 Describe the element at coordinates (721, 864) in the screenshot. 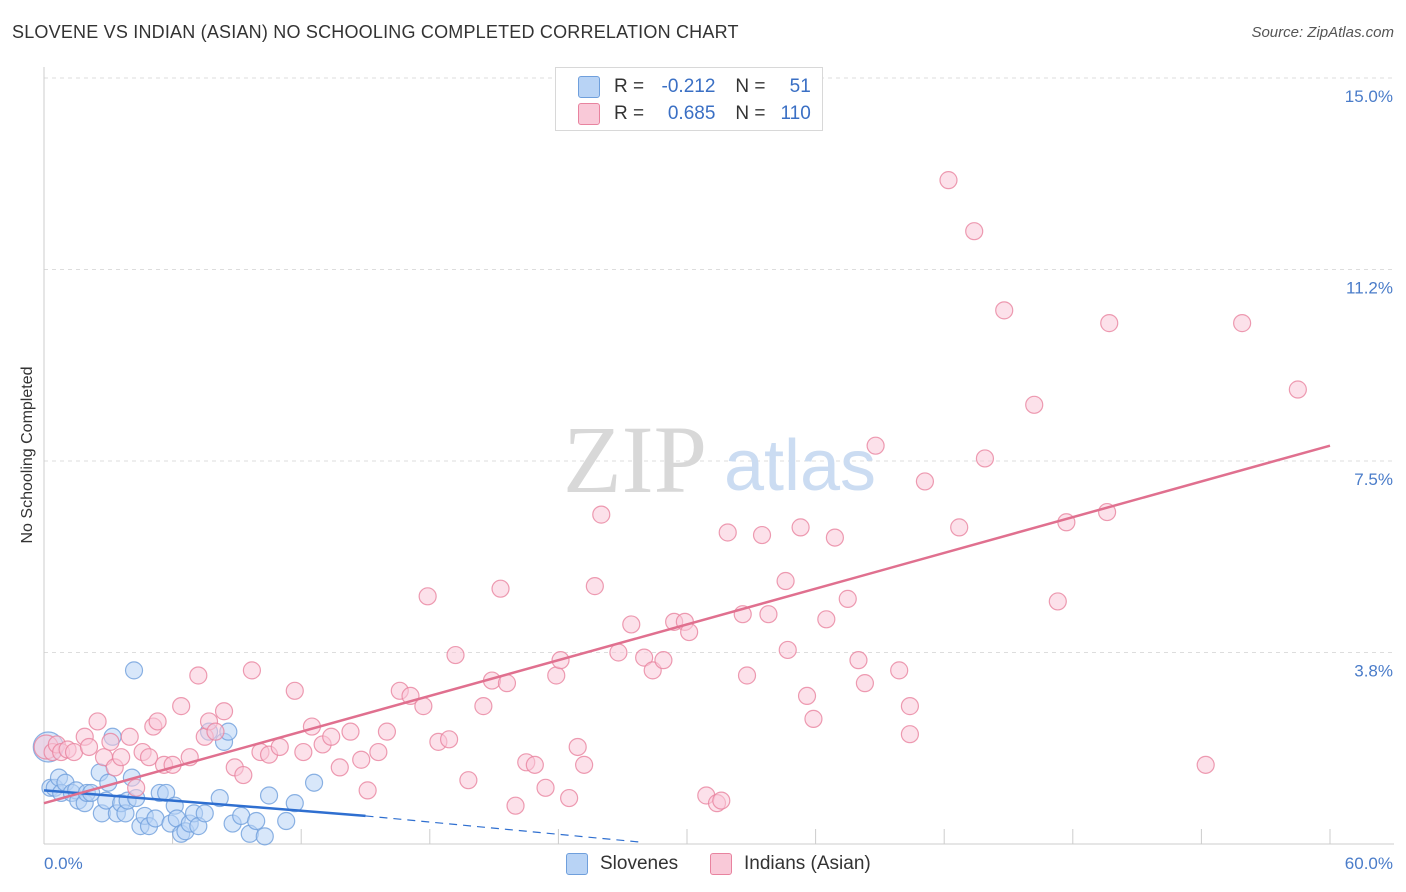

I see `bottom-legend-swatch-indians` at that location.